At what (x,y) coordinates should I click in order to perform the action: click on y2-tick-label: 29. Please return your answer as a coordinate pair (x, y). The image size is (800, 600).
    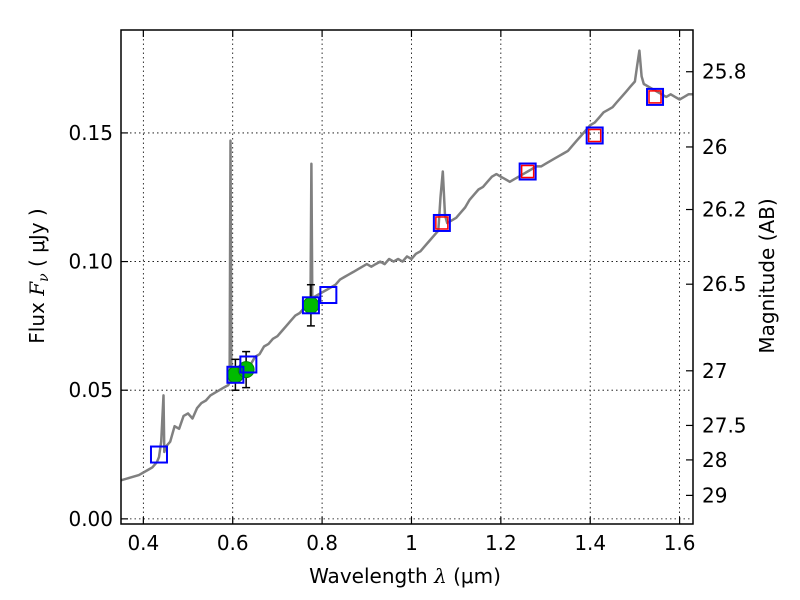
    Looking at the image, I should click on (714, 495).